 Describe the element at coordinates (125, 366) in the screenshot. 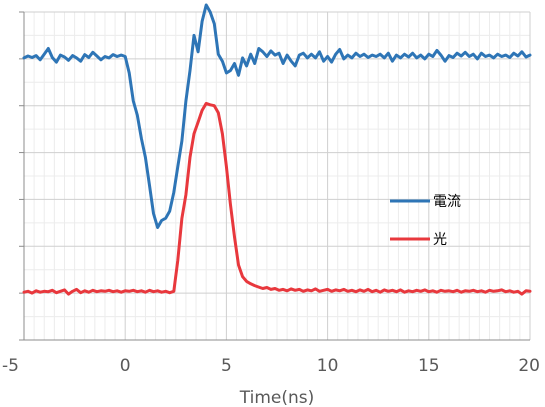

I see `x-tick-label: 0` at that location.